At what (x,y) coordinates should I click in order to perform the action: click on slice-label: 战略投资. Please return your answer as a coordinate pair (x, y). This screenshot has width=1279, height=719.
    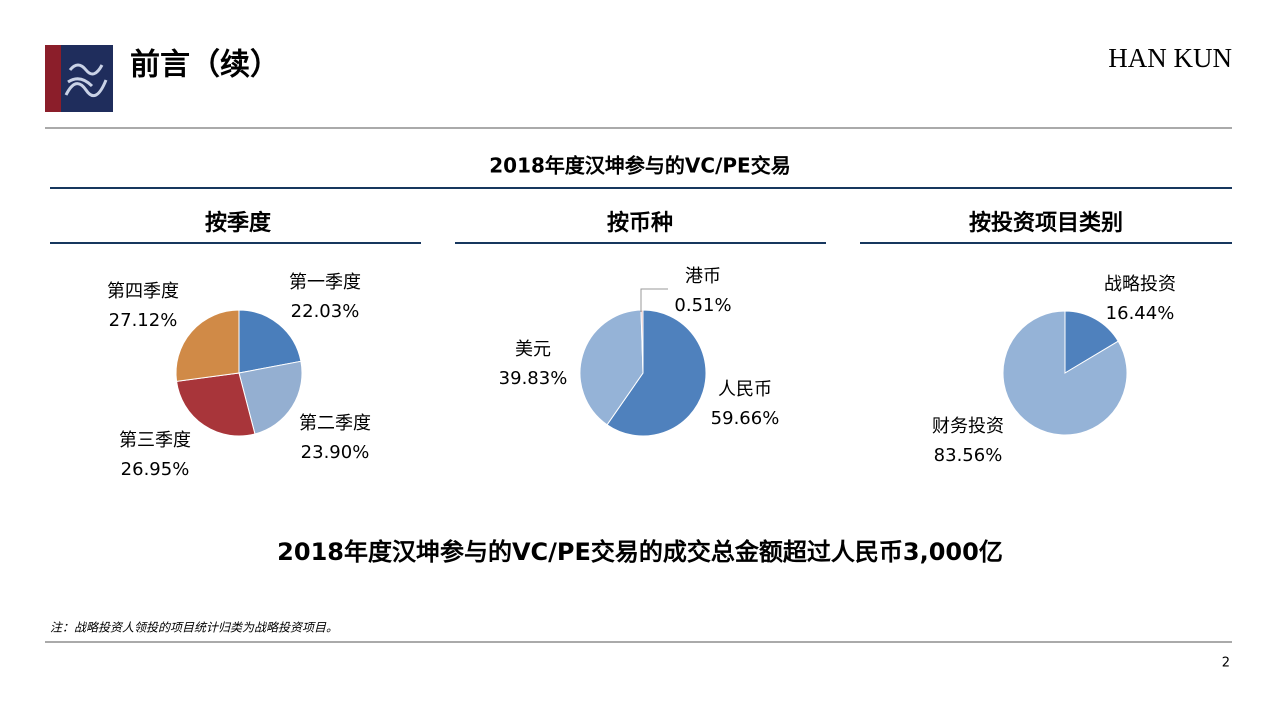
    Looking at the image, I should click on (1140, 284).